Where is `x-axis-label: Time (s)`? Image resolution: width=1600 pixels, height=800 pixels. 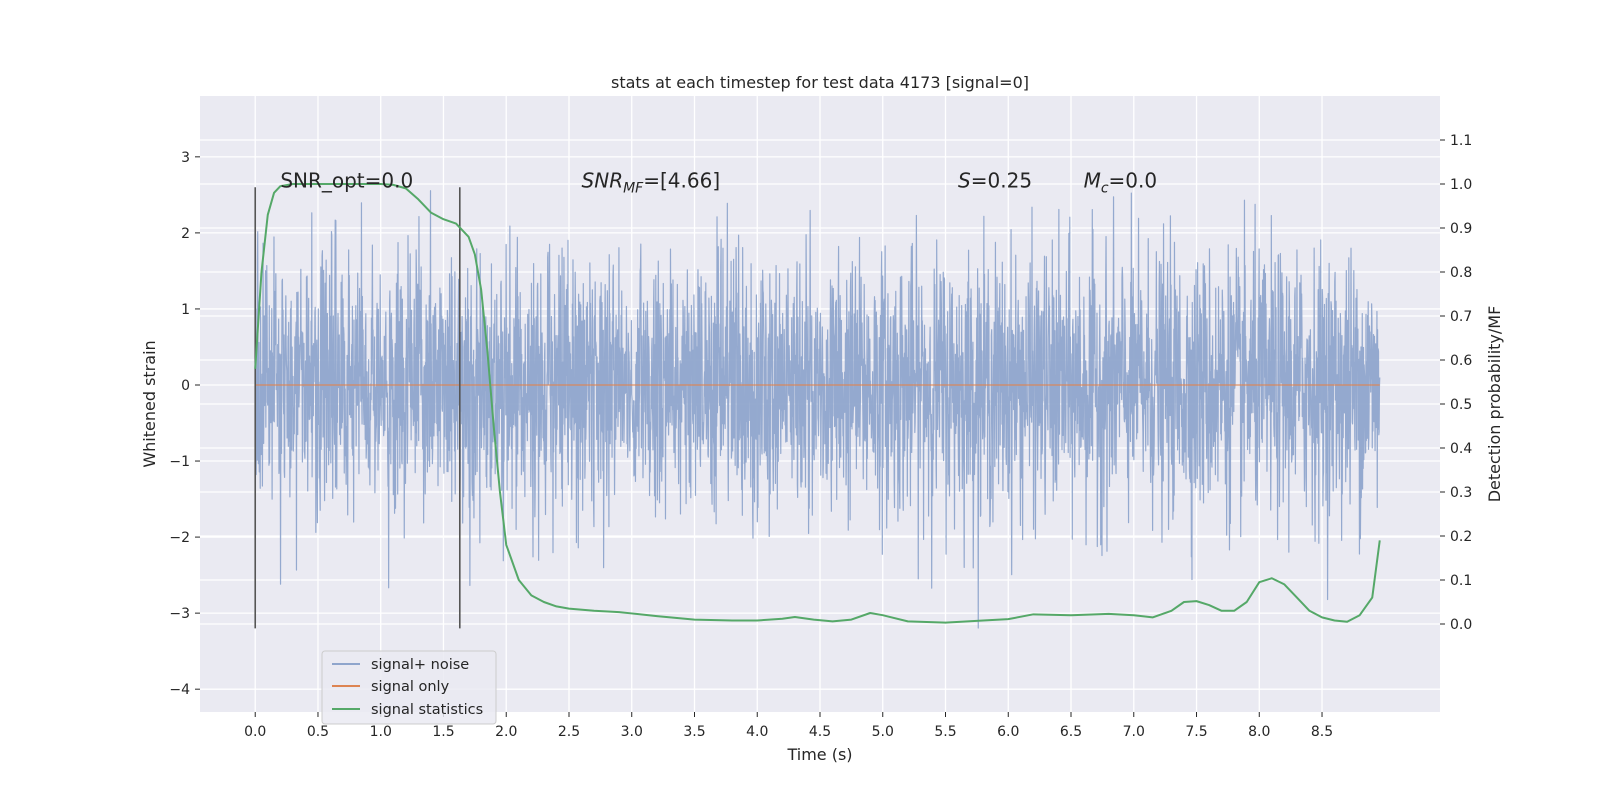
x-axis-label: Time (s) is located at coordinates (819, 754).